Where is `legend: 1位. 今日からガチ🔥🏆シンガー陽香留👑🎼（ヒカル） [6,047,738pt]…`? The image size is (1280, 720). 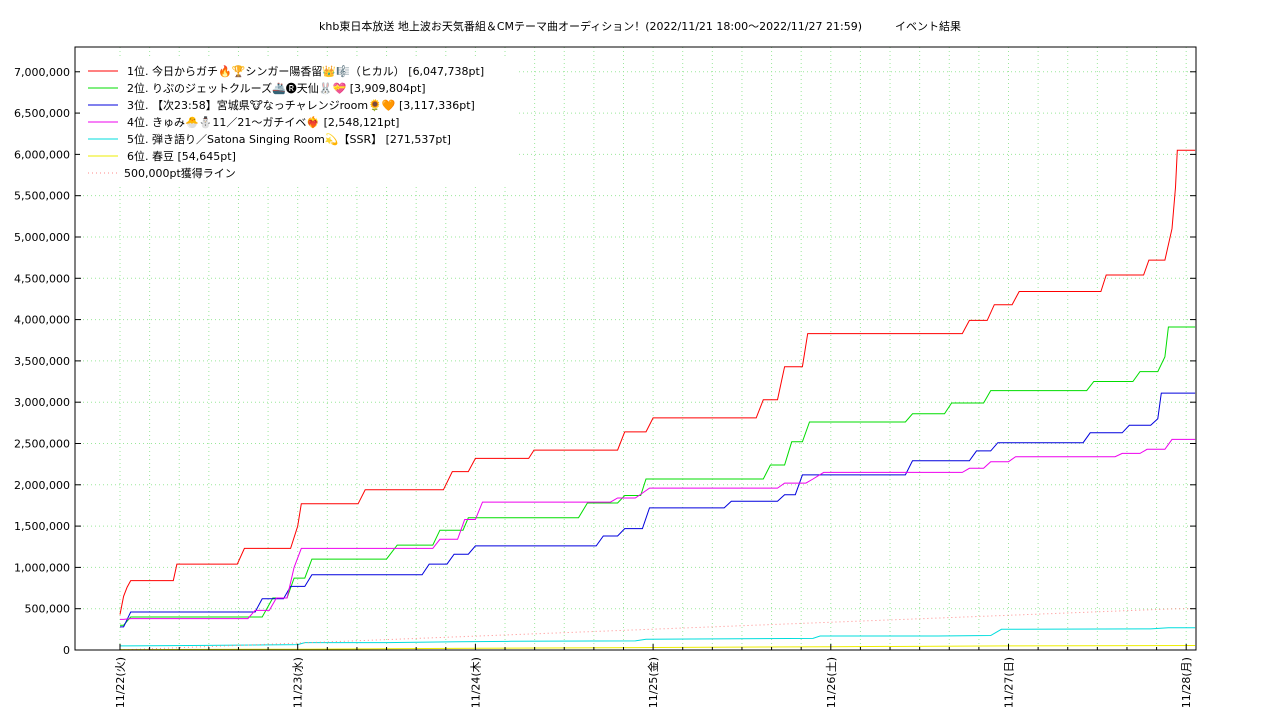 legend: 1位. 今日からガチ🔥🏆シンガー陽香留👑🎼（ヒカル） [6,047,738pt]… is located at coordinates (298, 121).